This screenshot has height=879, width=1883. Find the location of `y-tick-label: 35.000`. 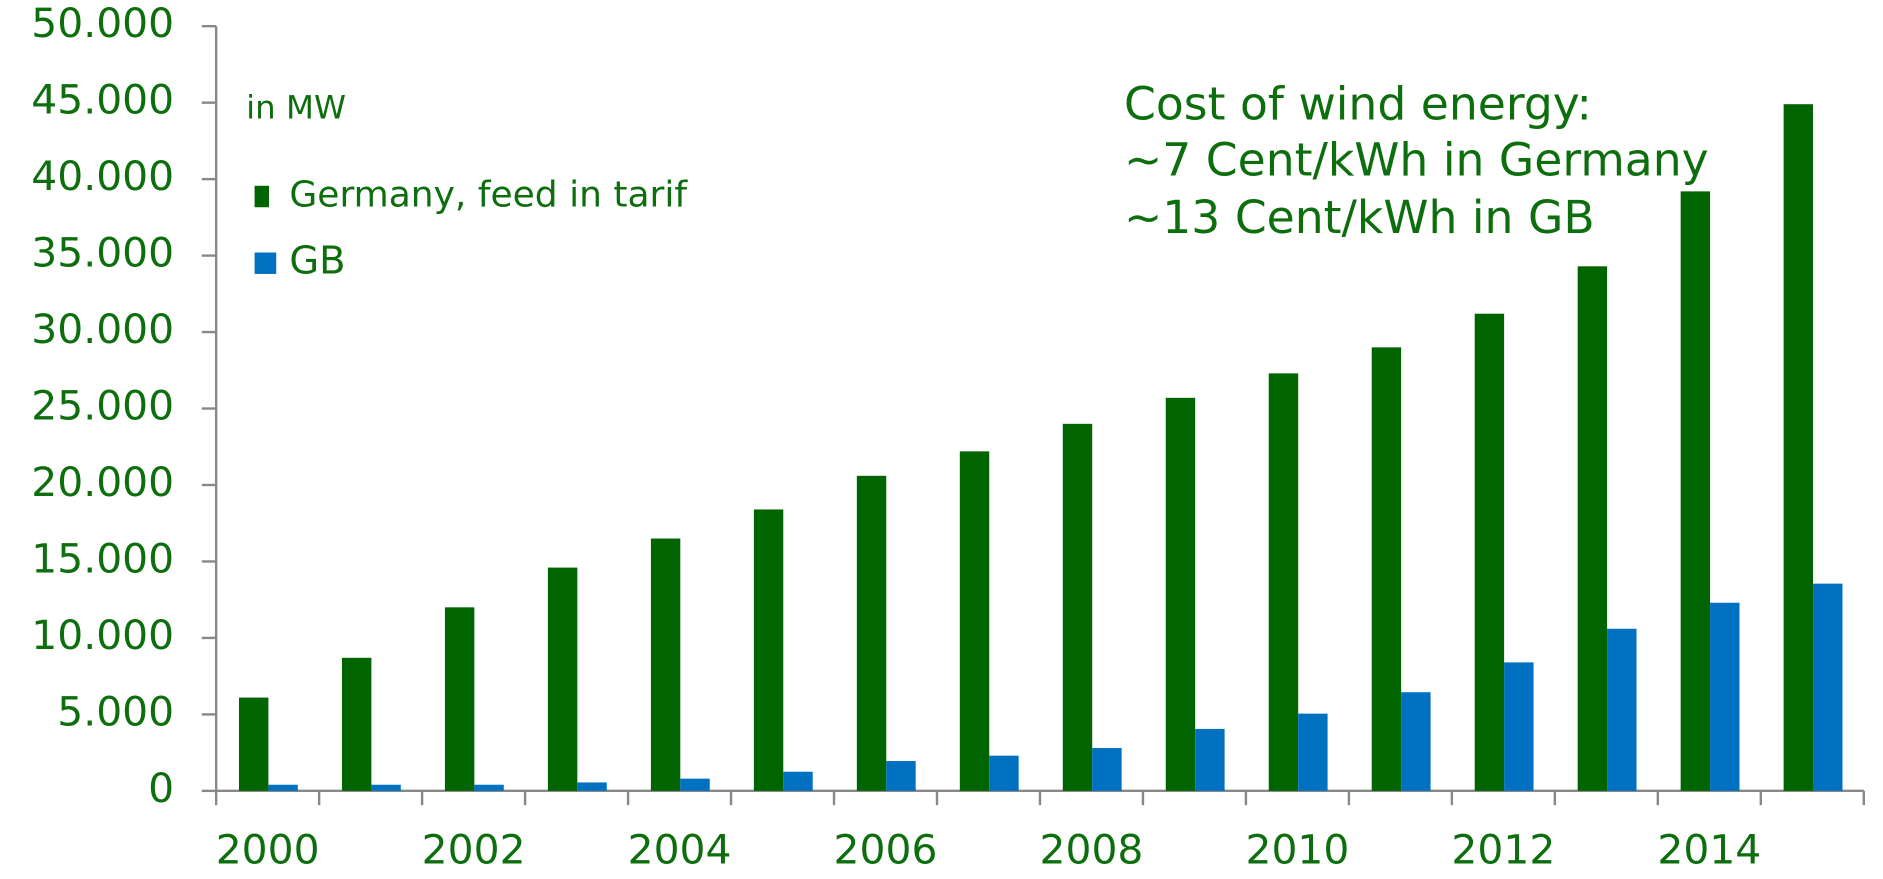

y-tick-label: 35.000 is located at coordinates (102, 253).